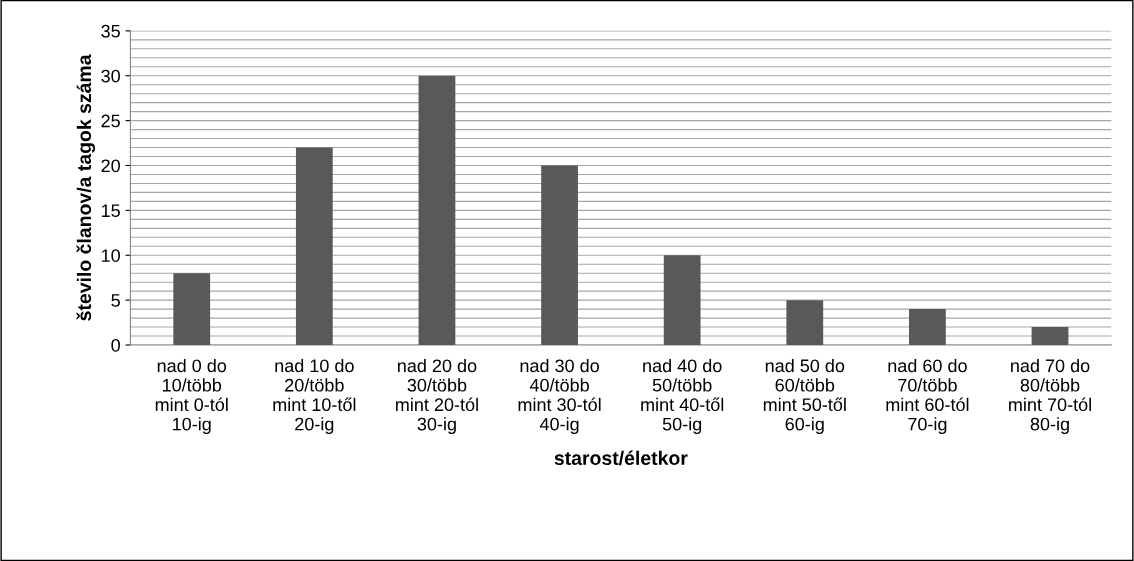 Image resolution: width=1134 pixels, height=561 pixels. What do you see at coordinates (559, 396) in the screenshot?
I see `x-tick-label: nad 30 do 40/több mint 30-tól 40-ig` at bounding box center [559, 396].